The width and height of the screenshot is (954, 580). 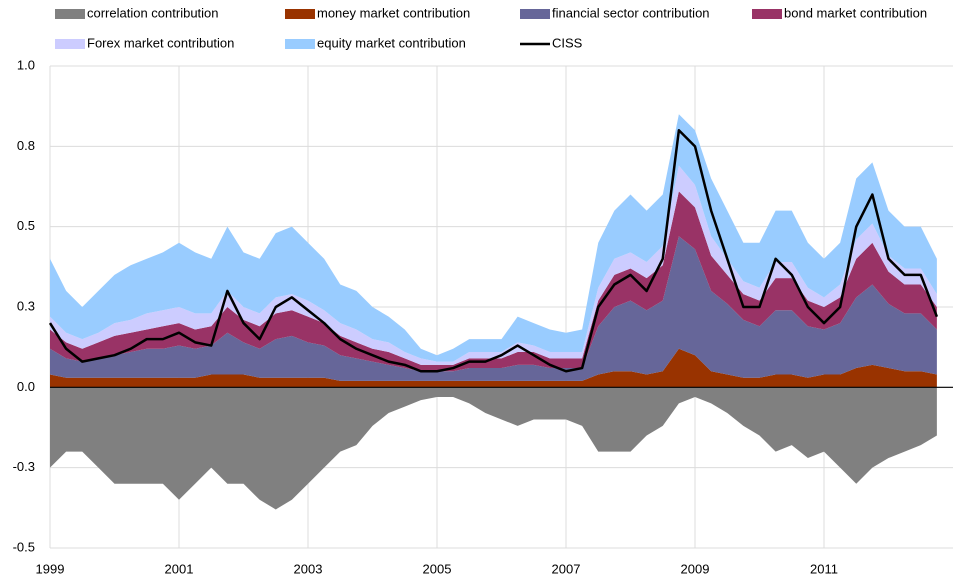 What do you see at coordinates (824, 568) in the screenshot?
I see `x-tick-label: 2011` at bounding box center [824, 568].